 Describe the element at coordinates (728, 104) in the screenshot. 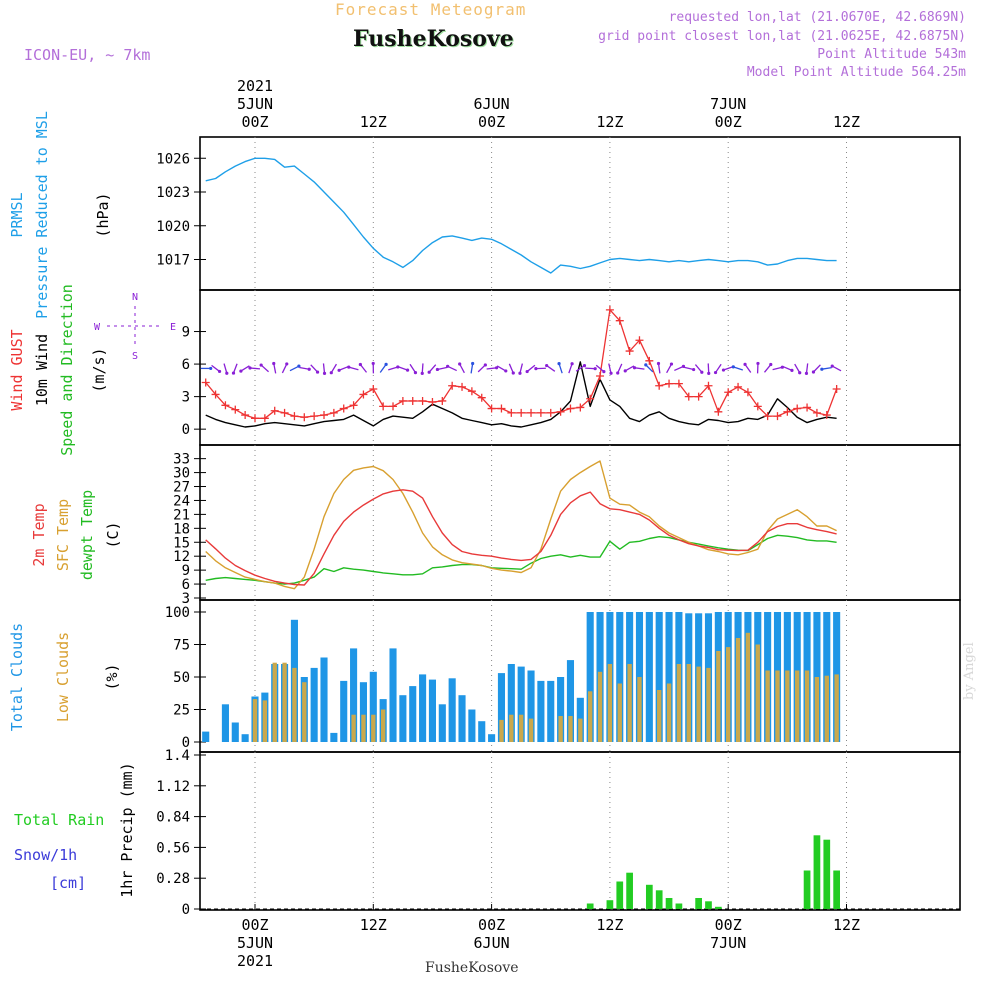

I see `top-time-label: 7JUN` at that location.